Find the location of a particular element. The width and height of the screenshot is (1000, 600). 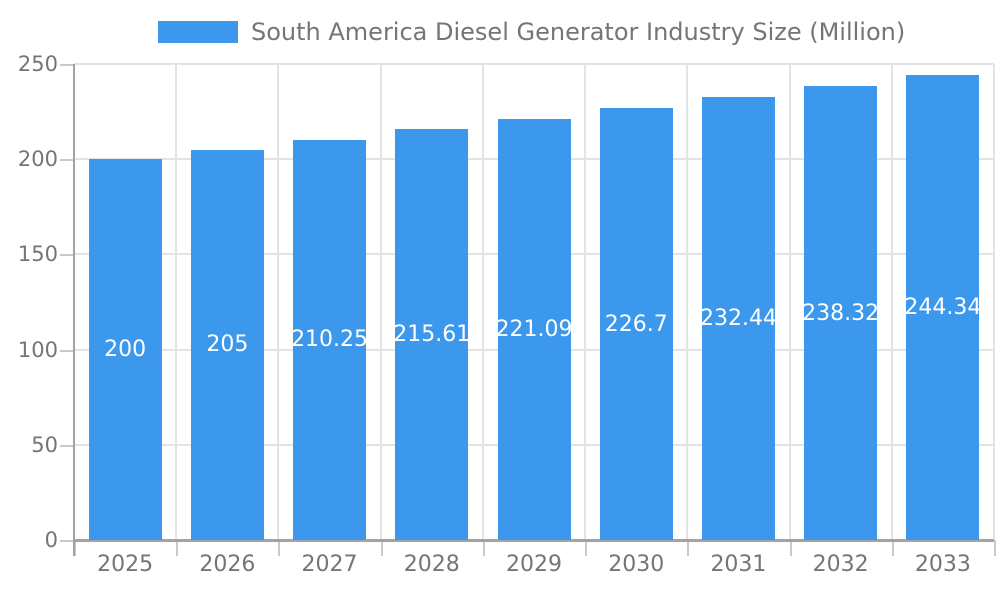

y-axis-line is located at coordinates (74, 310).